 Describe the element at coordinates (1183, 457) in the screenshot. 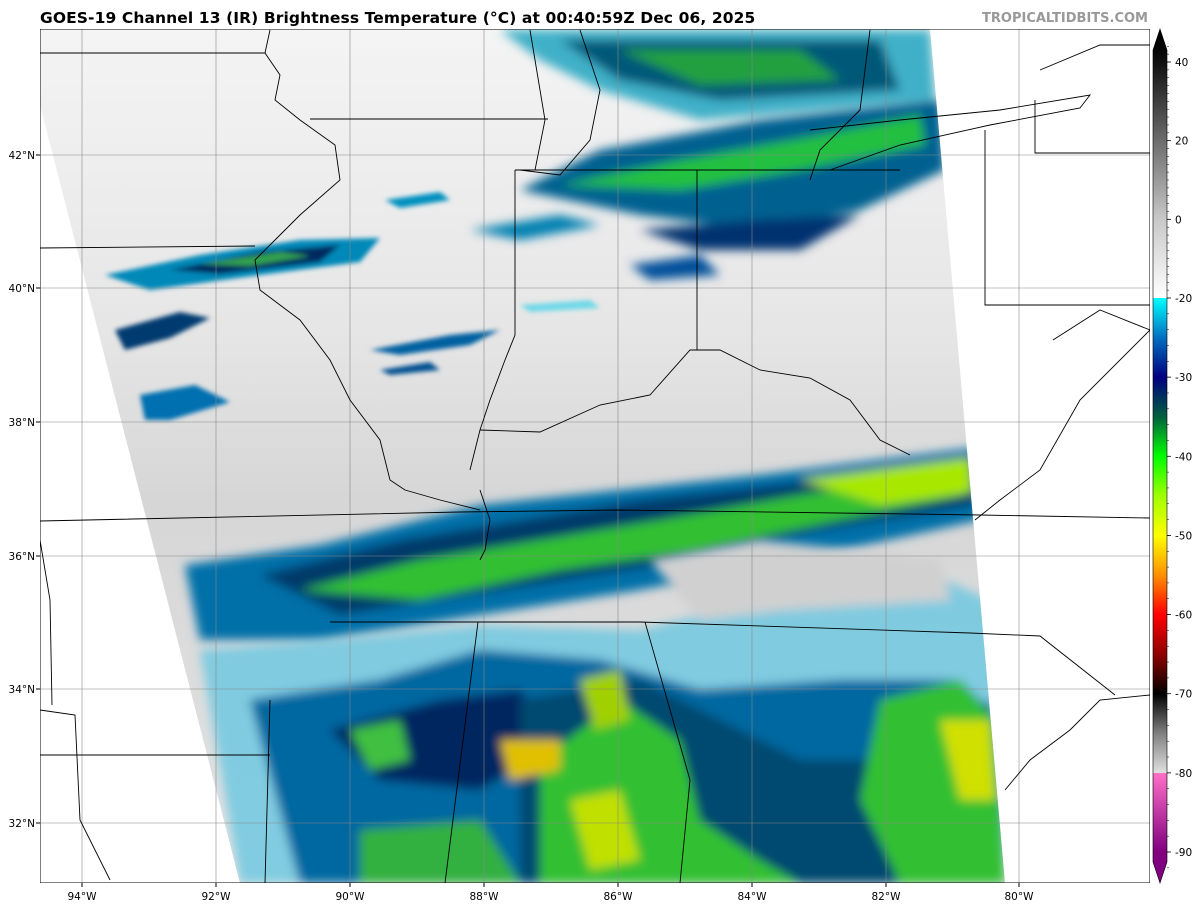

I see `colorbar-label: -40` at that location.